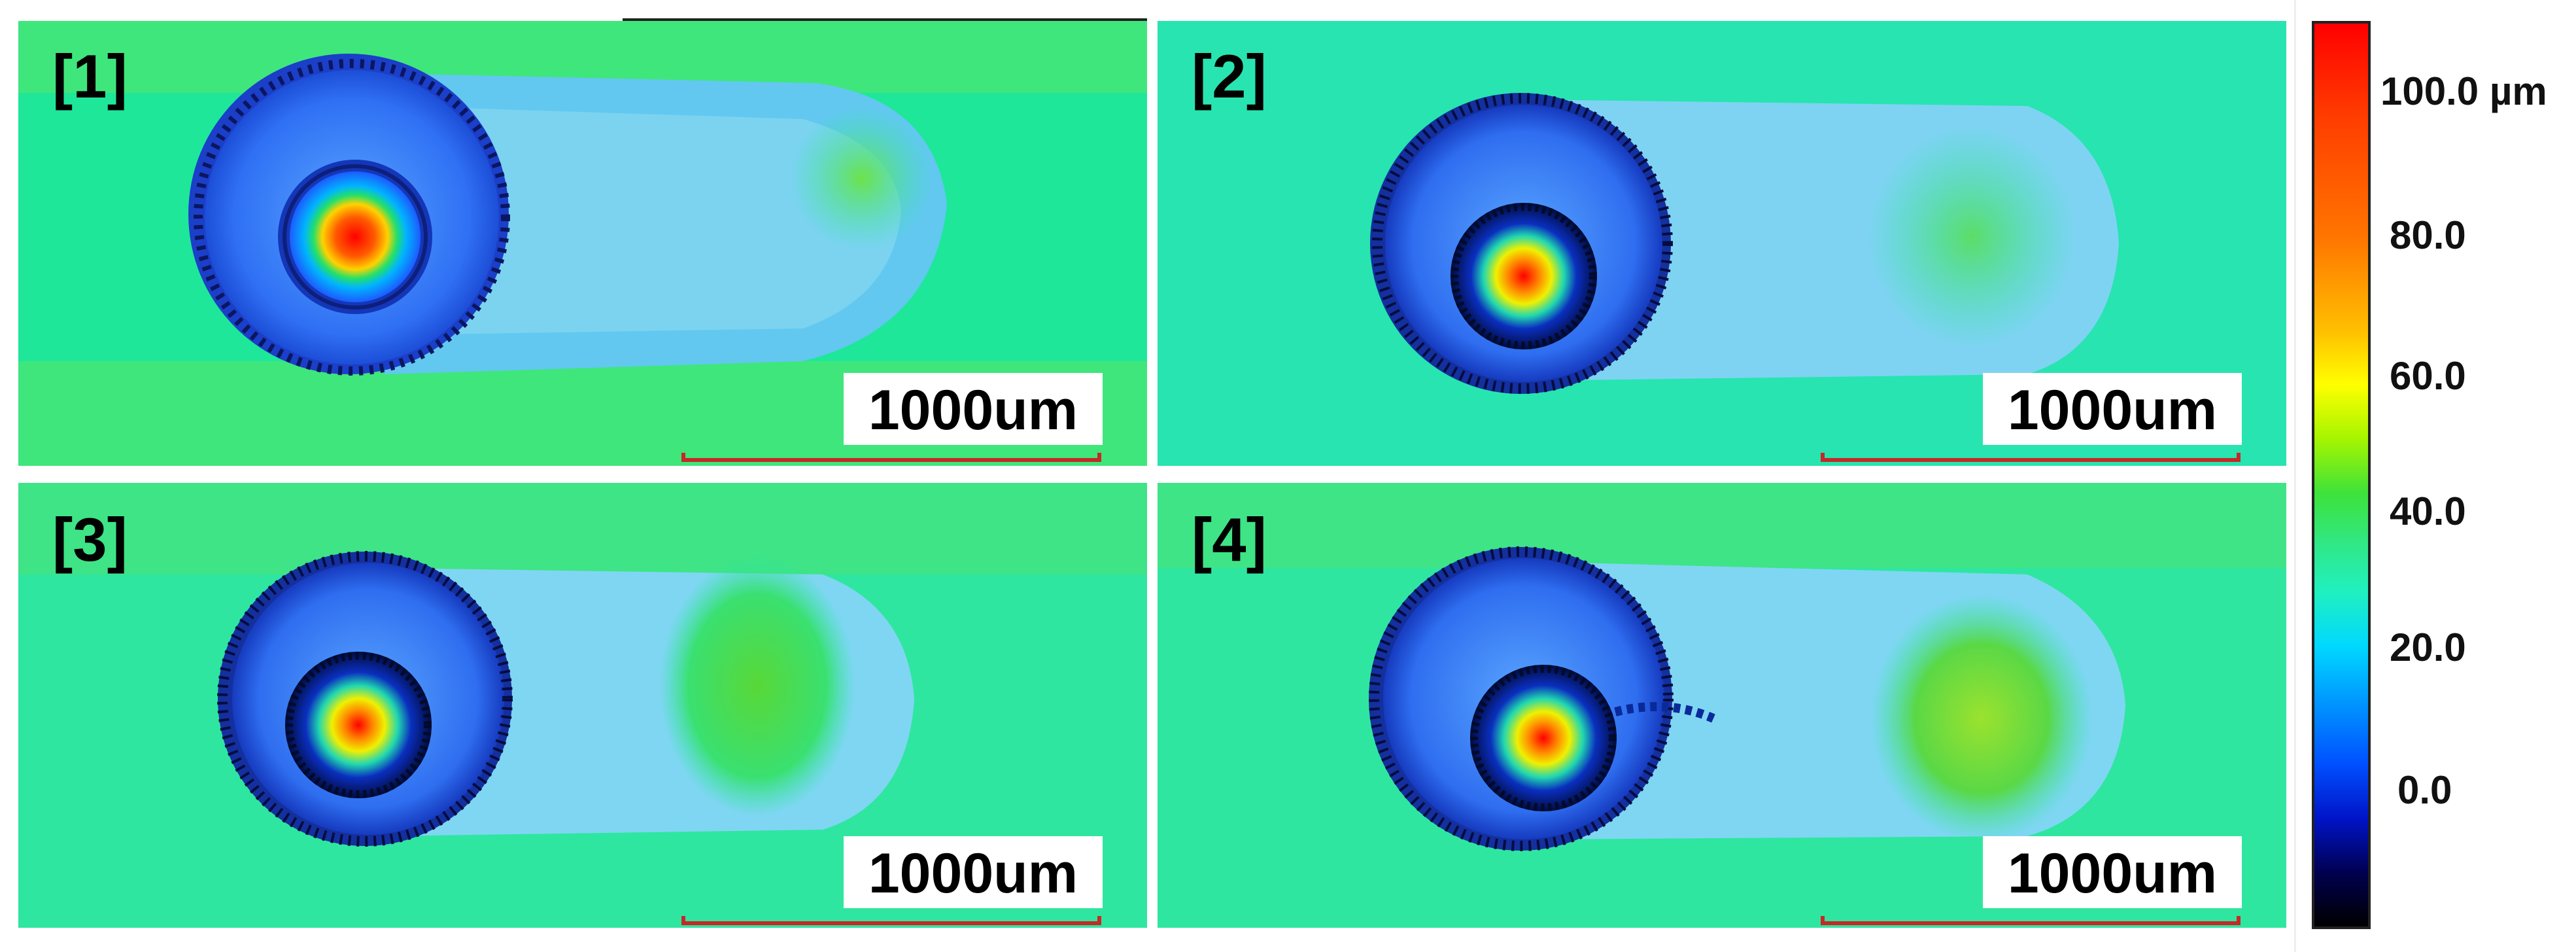 The width and height of the screenshot is (2576, 952). I want to click on color-scale-tick-0: 0.0, so click(2424, 790).